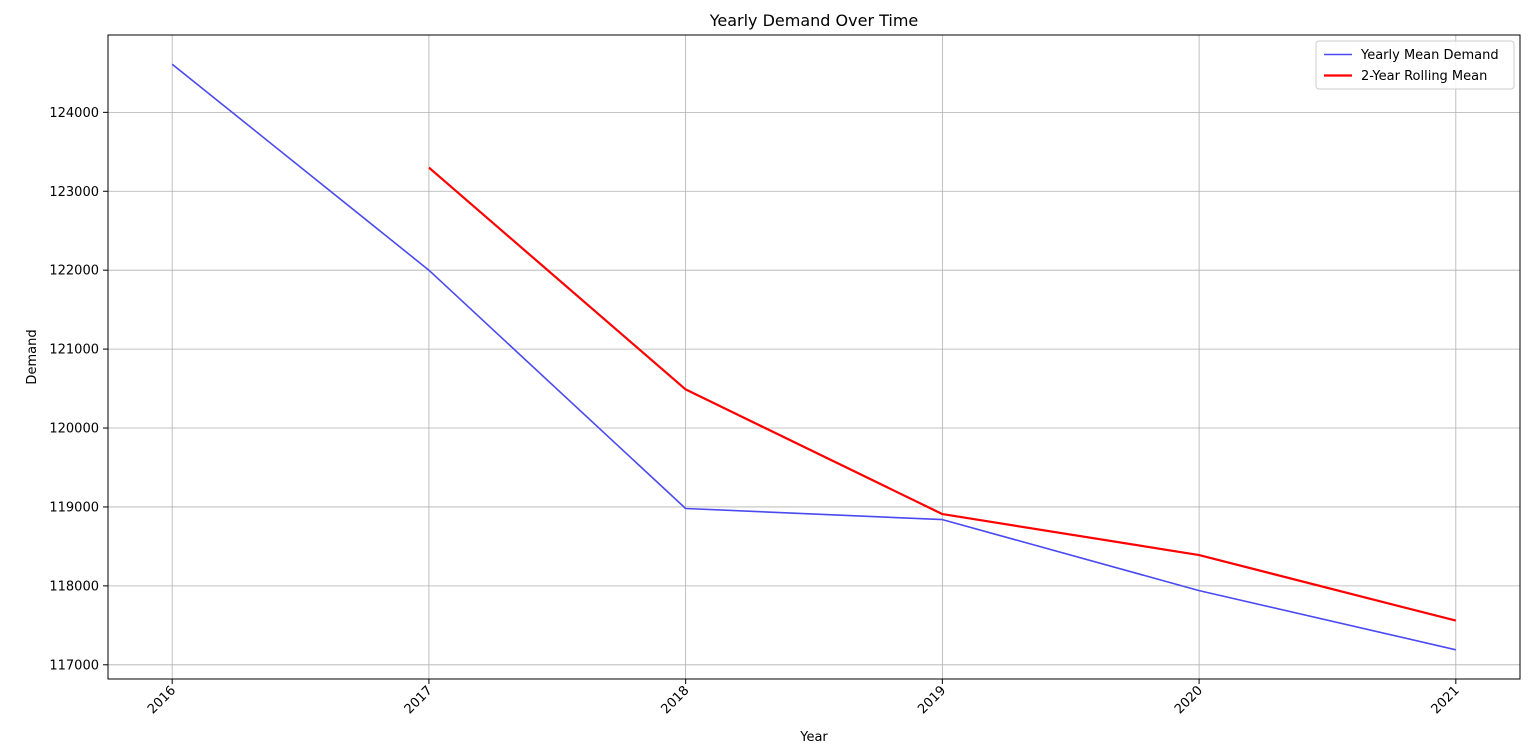  Describe the element at coordinates (162, 700) in the screenshot. I see `x-tick-label: 2016` at that location.